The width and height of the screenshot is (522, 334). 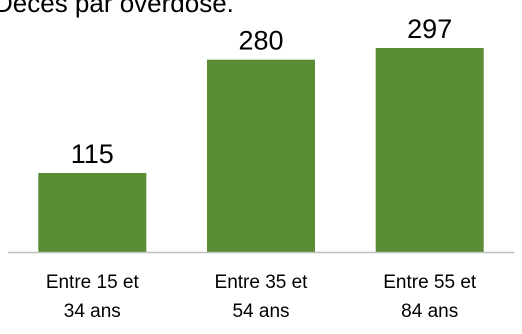 I want to click on category-label-2: Entre 35 et 54 ans, so click(x=262, y=297).